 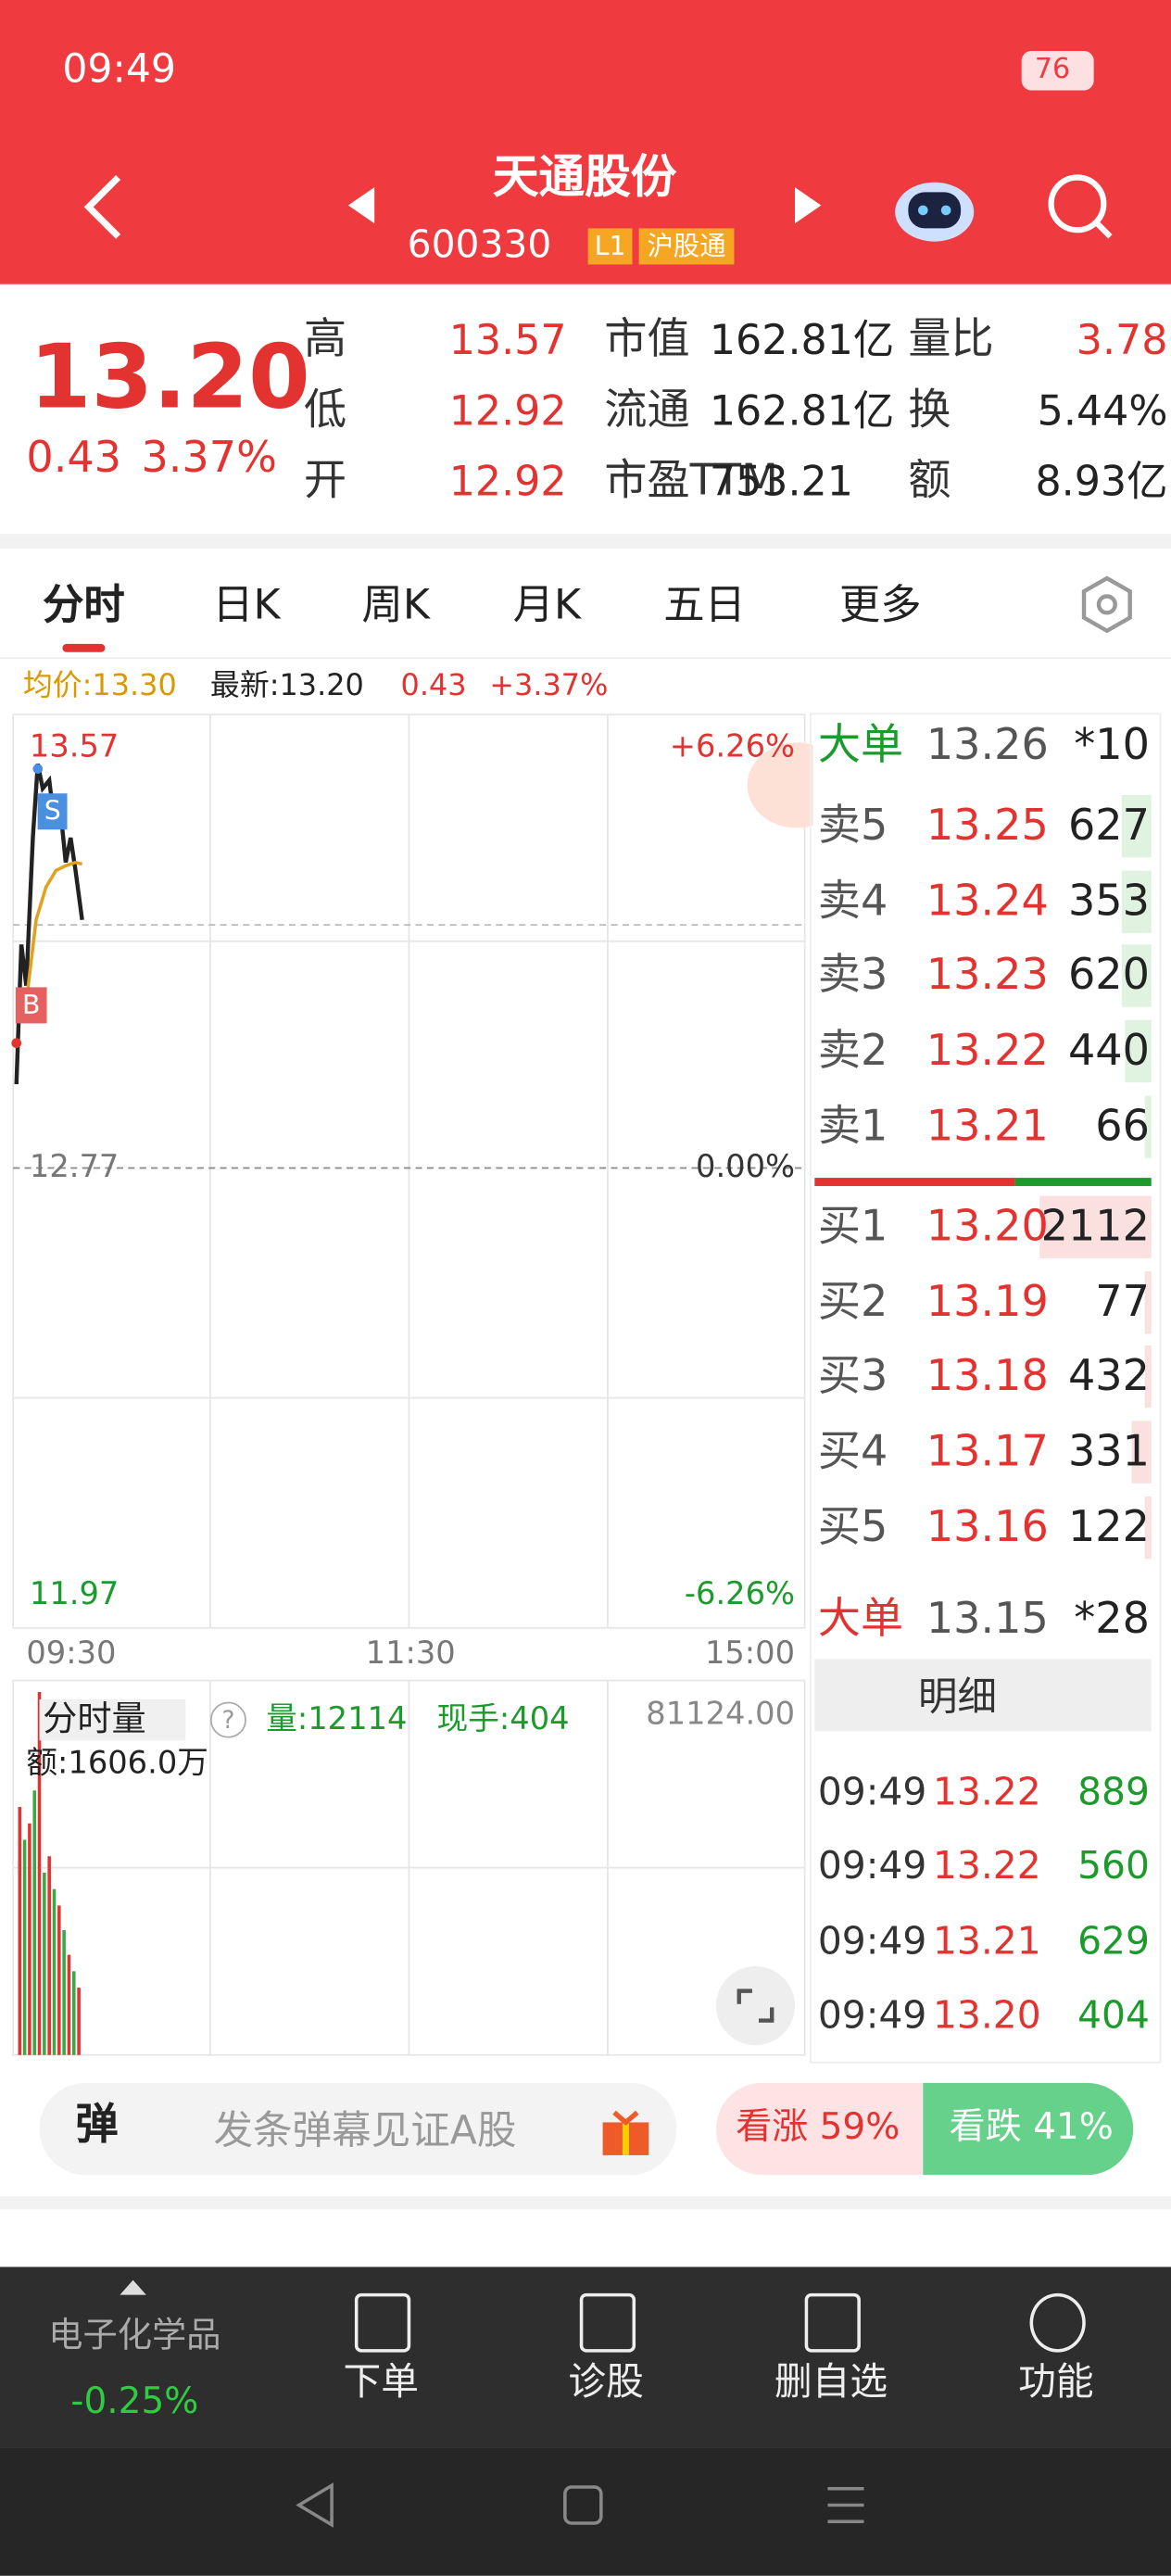 What do you see at coordinates (987, 2016) in the screenshot?
I see `trade-price: 13.20` at bounding box center [987, 2016].